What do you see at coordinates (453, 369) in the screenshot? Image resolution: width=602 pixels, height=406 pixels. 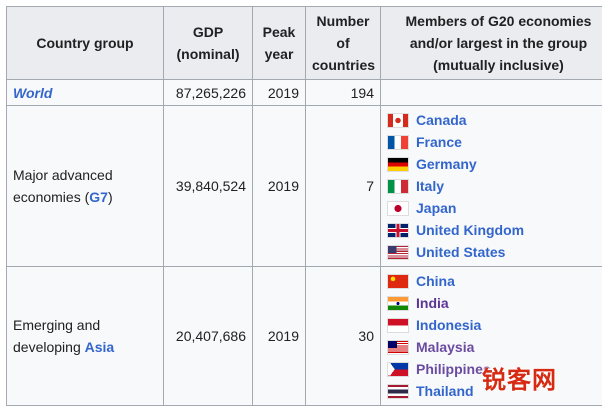 I see `member-link: Philippines` at bounding box center [453, 369].